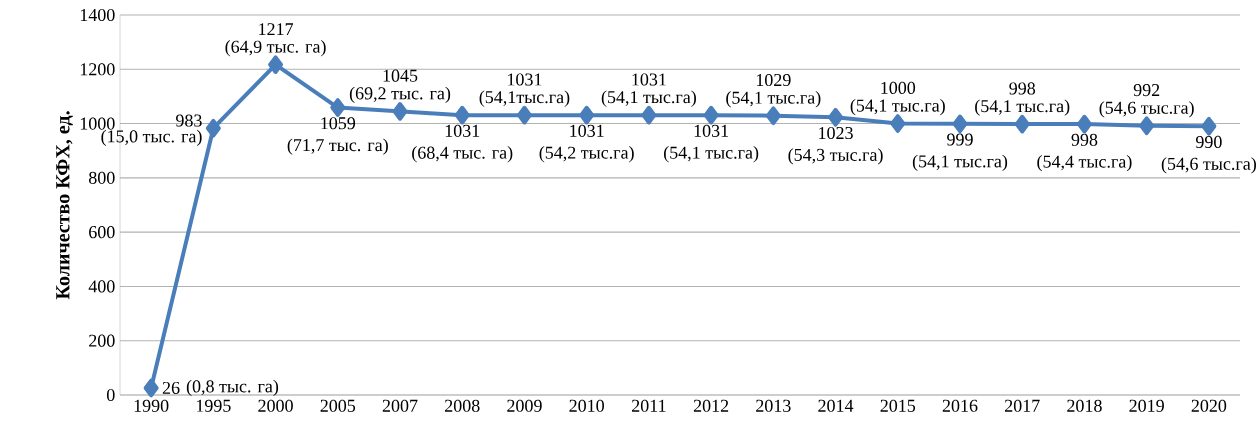 The height and width of the screenshot is (435, 1260). I want to click on x-tick-label: 2017, so click(1022, 405).